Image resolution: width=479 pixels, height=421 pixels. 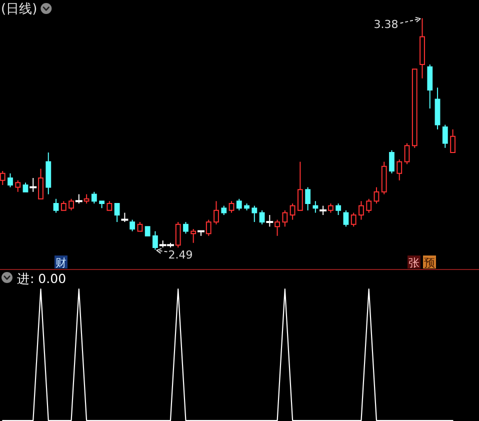 I want to click on chart-title: 进: 0.00, so click(x=41, y=278).